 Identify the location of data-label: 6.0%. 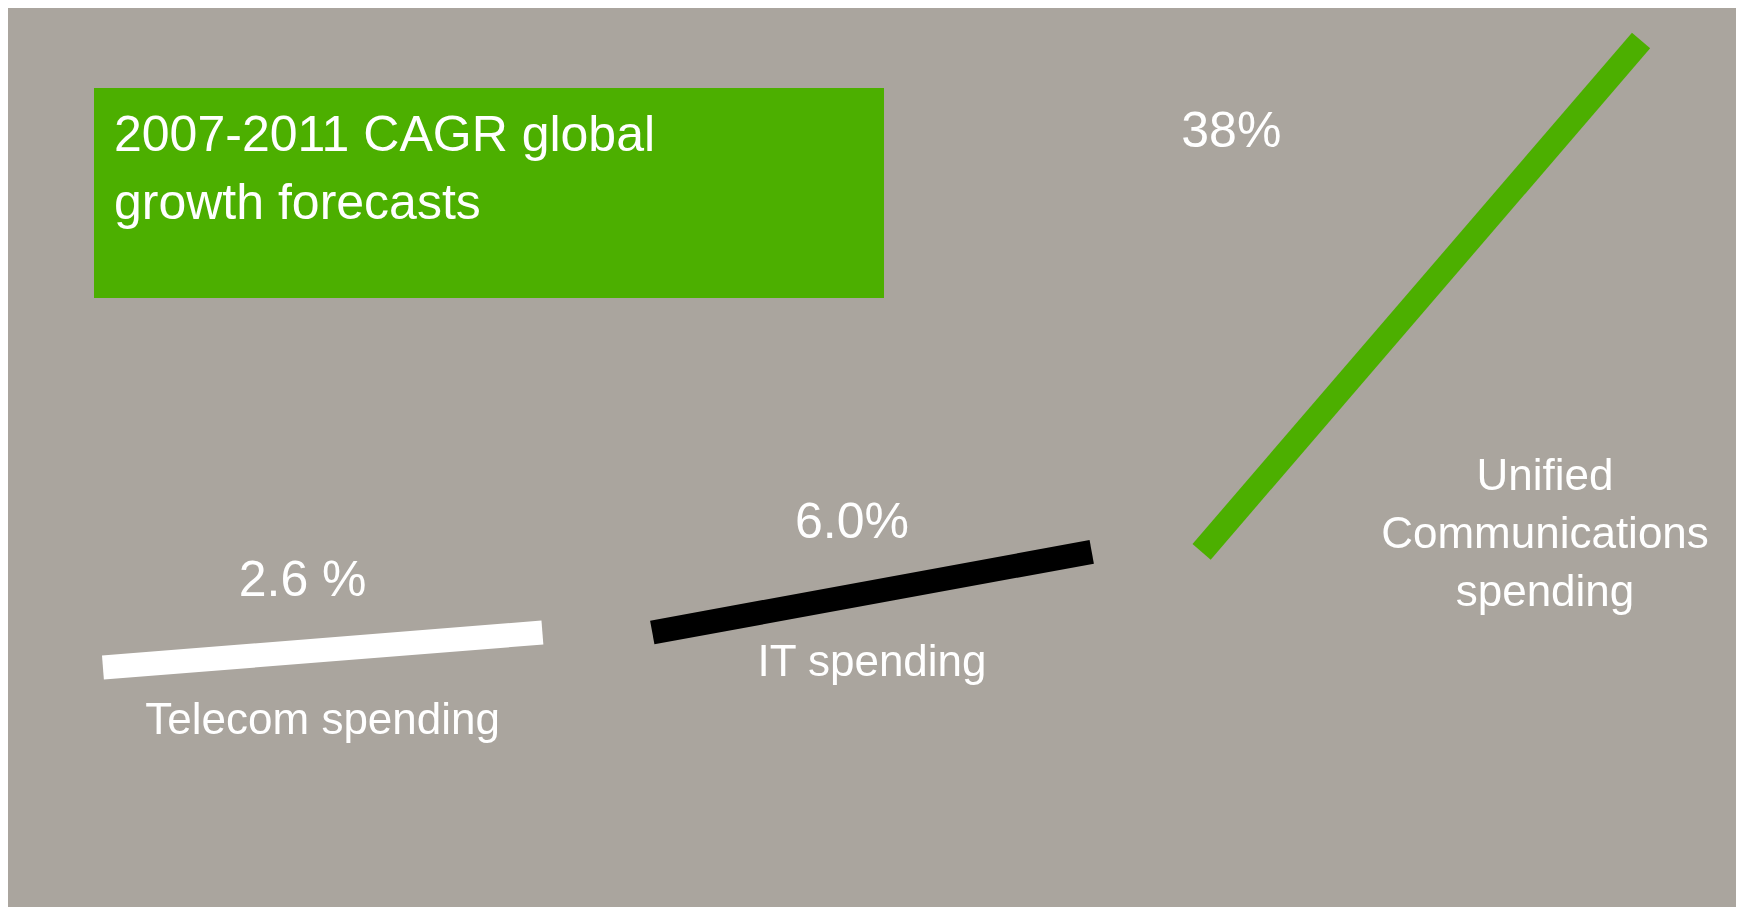
(852, 521).